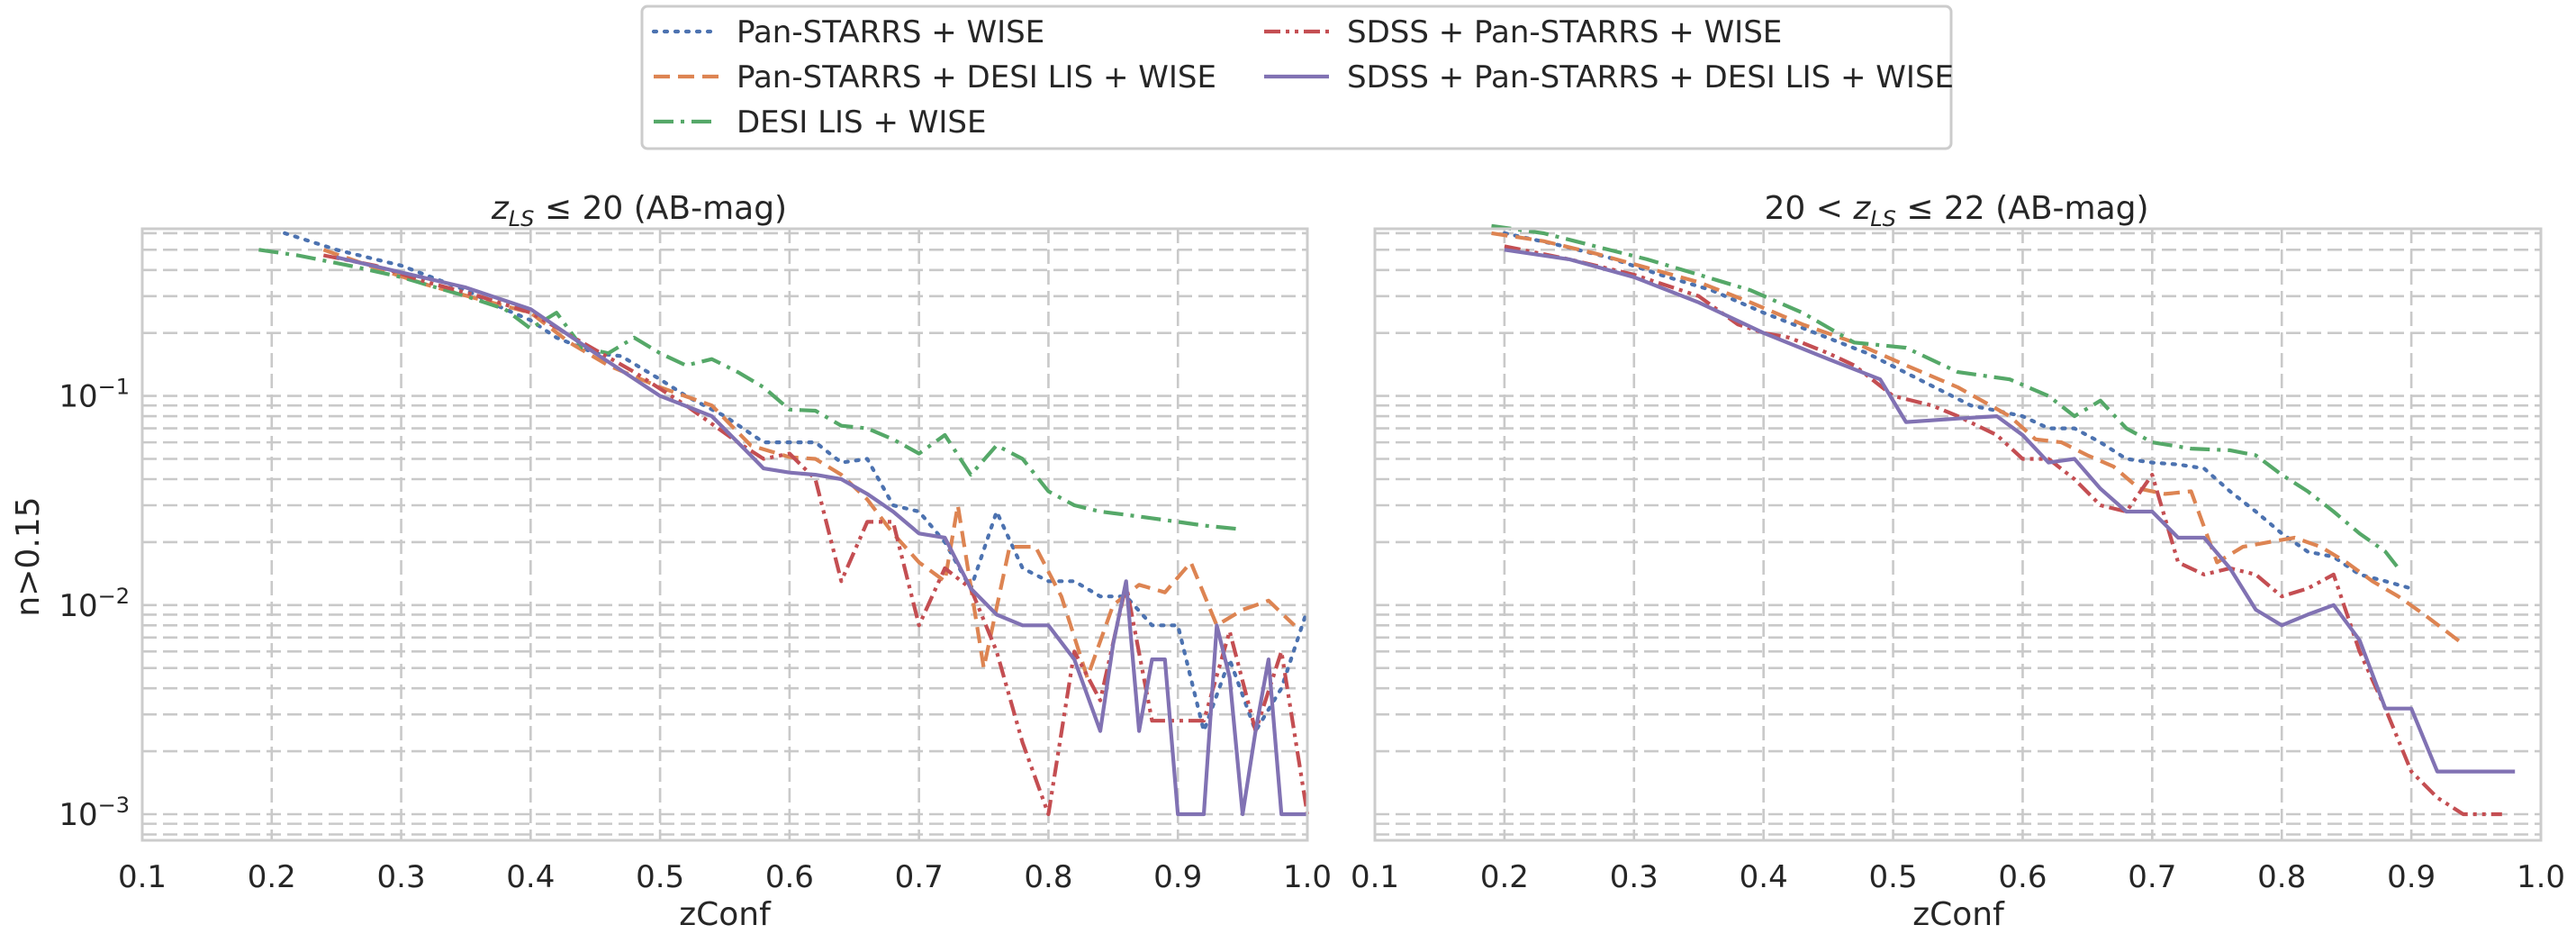  Describe the element at coordinates (725, 914) in the screenshot. I see `x-axis-label-left: zConf` at that location.